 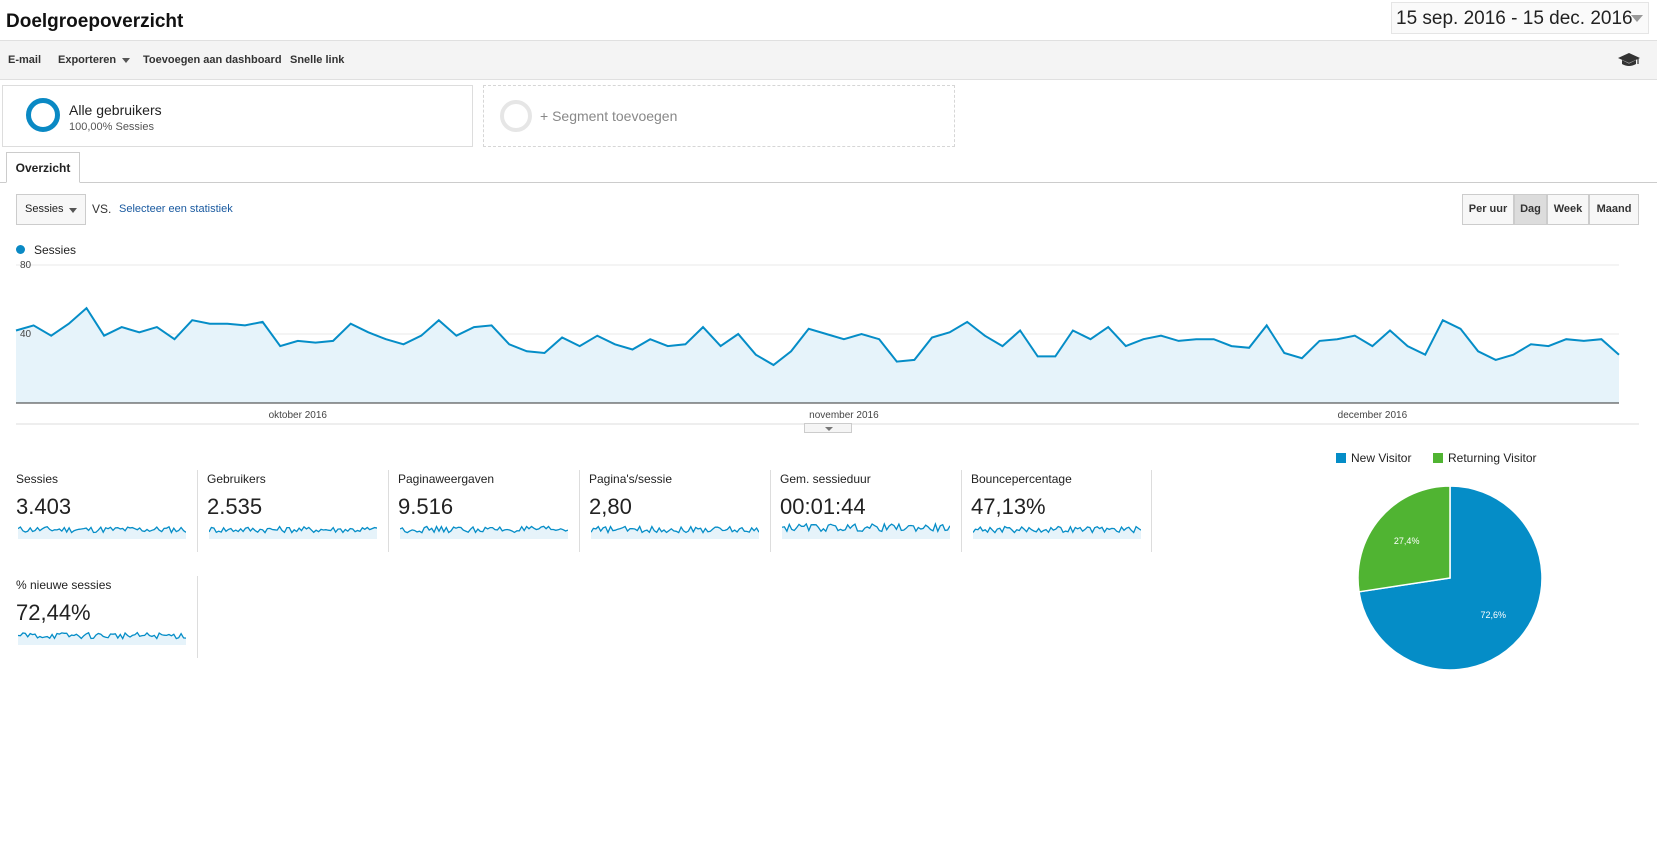 I want to click on segment-all-users: Alle gebruikers 100,00% Sessies, so click(x=237, y=116).